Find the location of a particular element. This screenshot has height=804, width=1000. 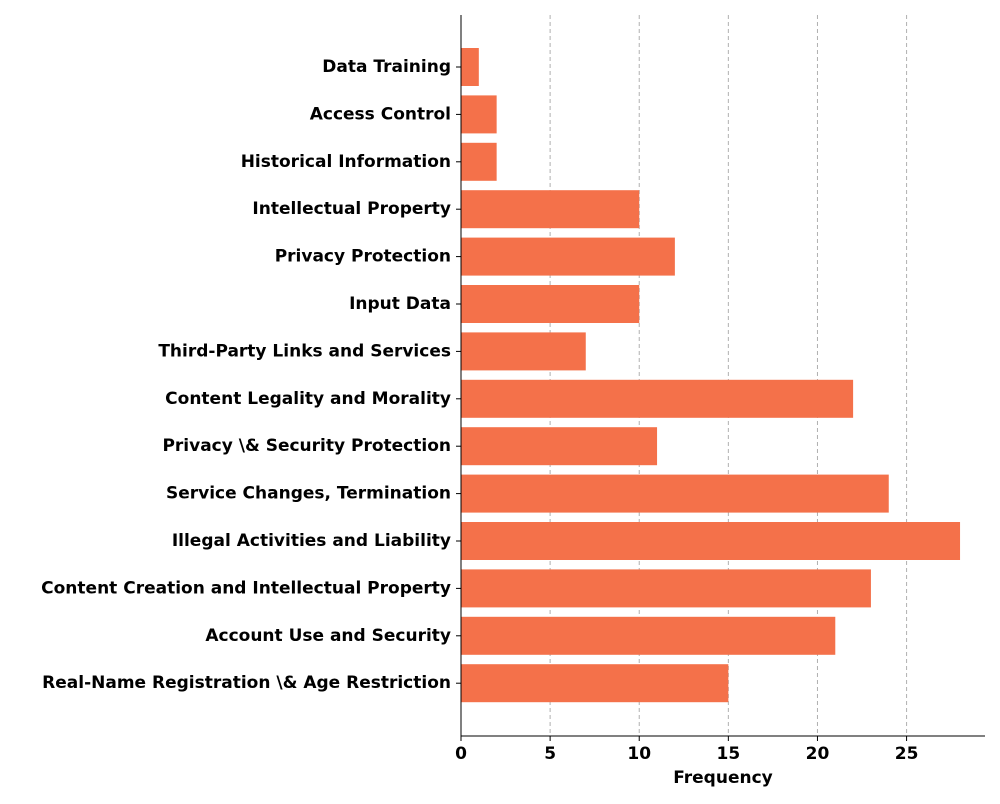

category-label: Service Changes, Termination is located at coordinates (308, 494).